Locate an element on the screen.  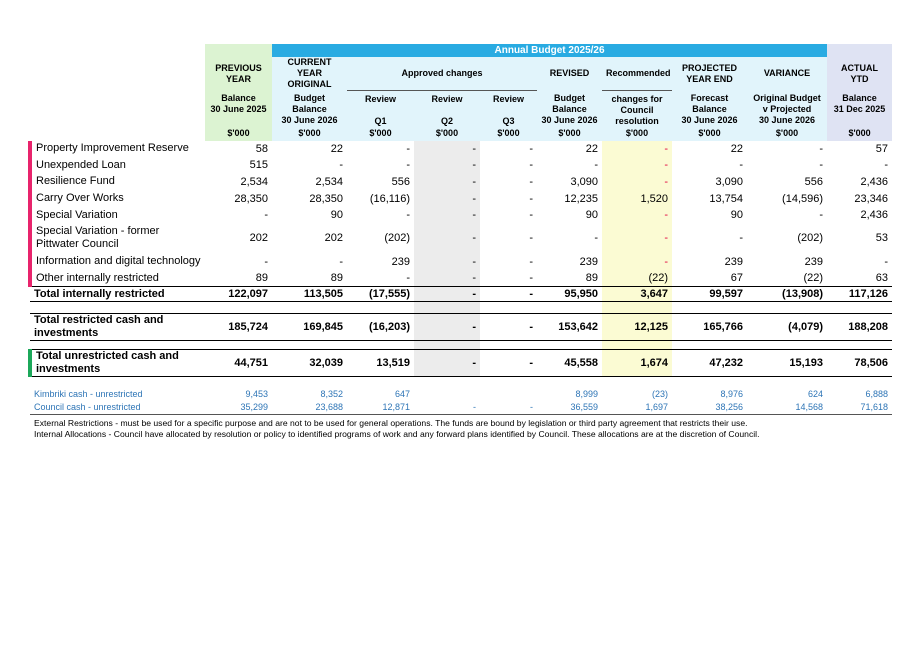
column-sub-line: Q1 is located at coordinates (380, 120).